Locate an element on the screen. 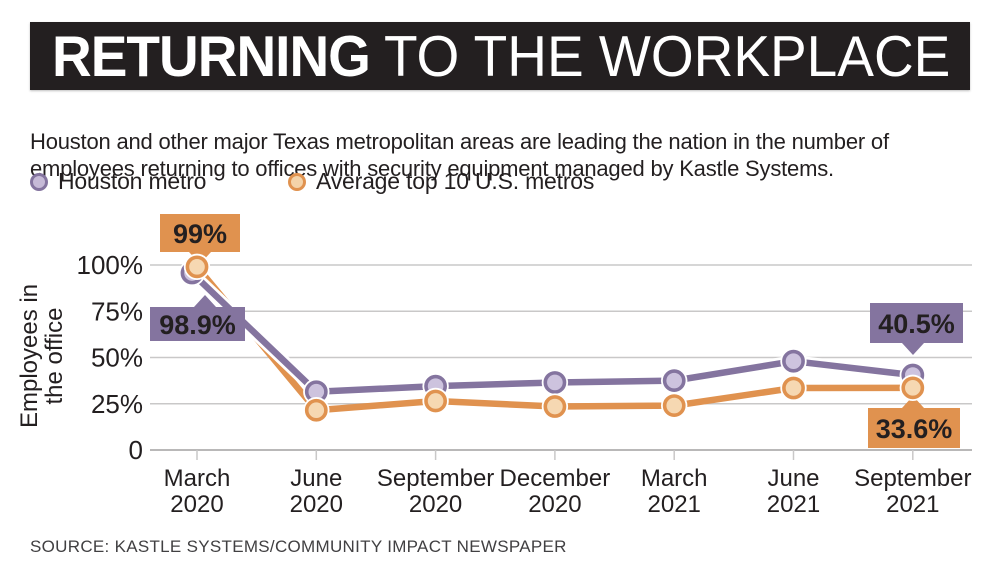 Image resolution: width=1000 pixels, height=576 pixels. legend-label-houston: Houston metro is located at coordinates (132, 181).